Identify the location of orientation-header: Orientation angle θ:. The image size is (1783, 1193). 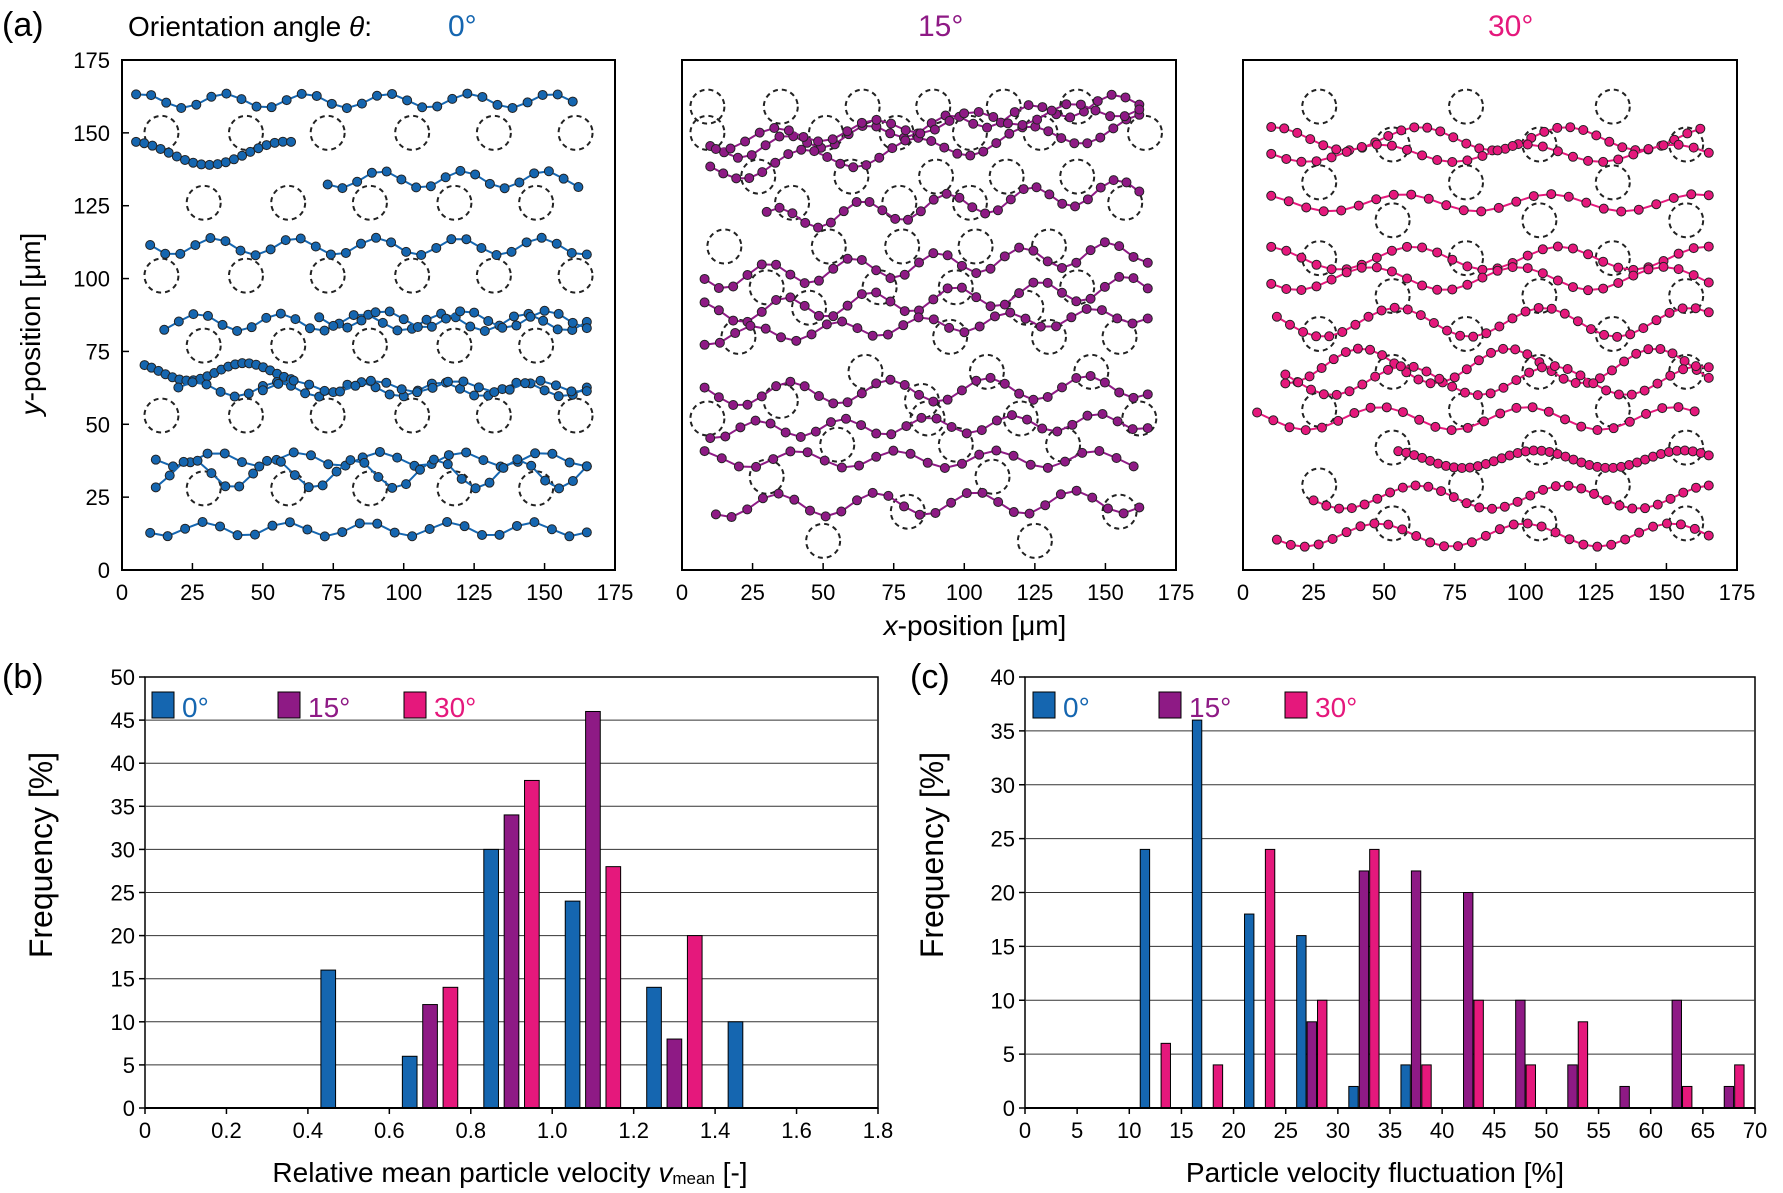
(250, 26).